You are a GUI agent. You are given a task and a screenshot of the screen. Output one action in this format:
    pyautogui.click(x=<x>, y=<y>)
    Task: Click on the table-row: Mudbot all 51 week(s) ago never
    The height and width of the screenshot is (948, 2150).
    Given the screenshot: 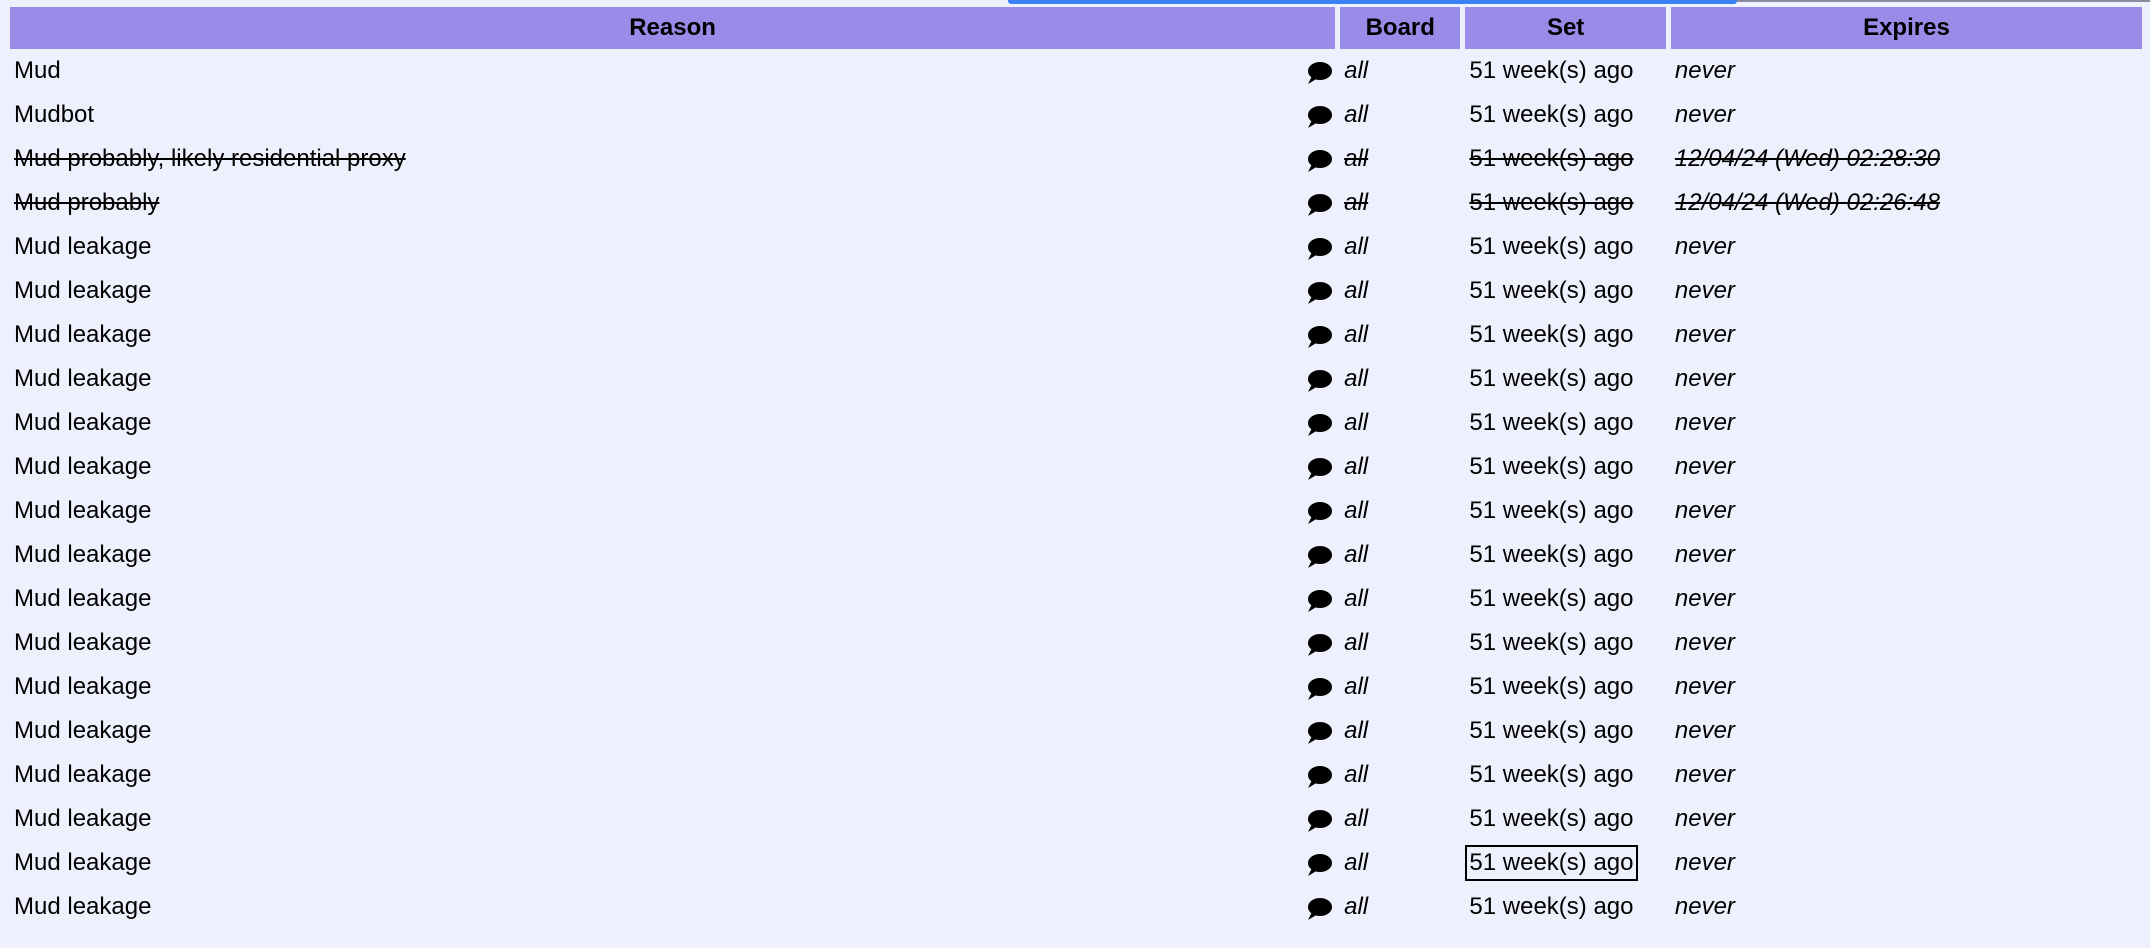 What is the action you would take?
    pyautogui.click(x=1076, y=115)
    